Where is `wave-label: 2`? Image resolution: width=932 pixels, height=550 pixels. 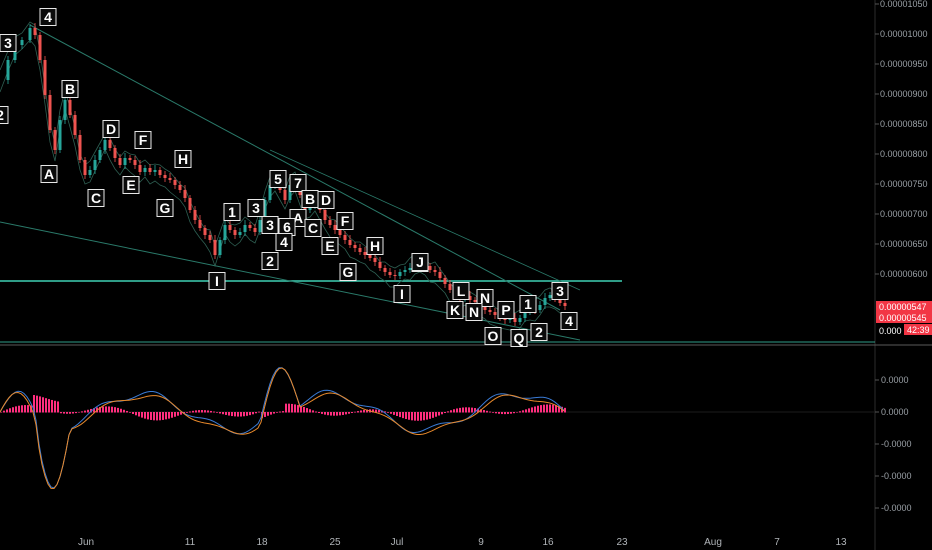
wave-label: 2 is located at coordinates (2, 115).